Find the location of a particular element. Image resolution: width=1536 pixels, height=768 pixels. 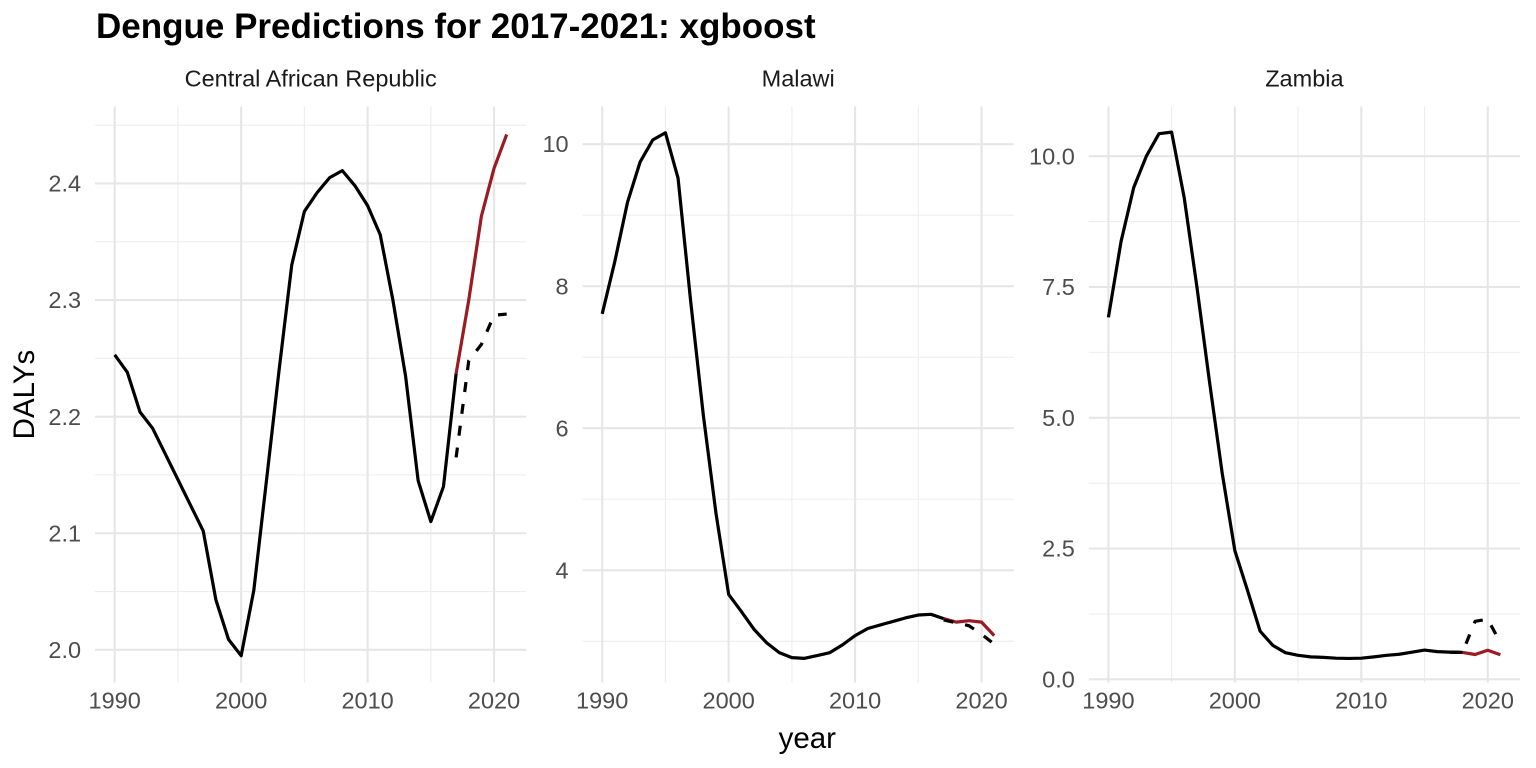

facet-strip-label: Central African Republic is located at coordinates (311, 79).